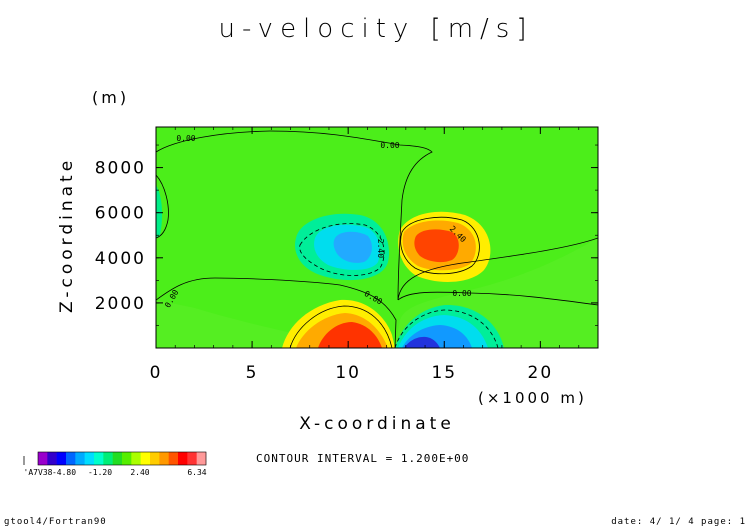 Image resolution: width=752 pixels, height=532 pixels. What do you see at coordinates (156, 373) in the screenshot?
I see `x-tick-label: 0` at bounding box center [156, 373].